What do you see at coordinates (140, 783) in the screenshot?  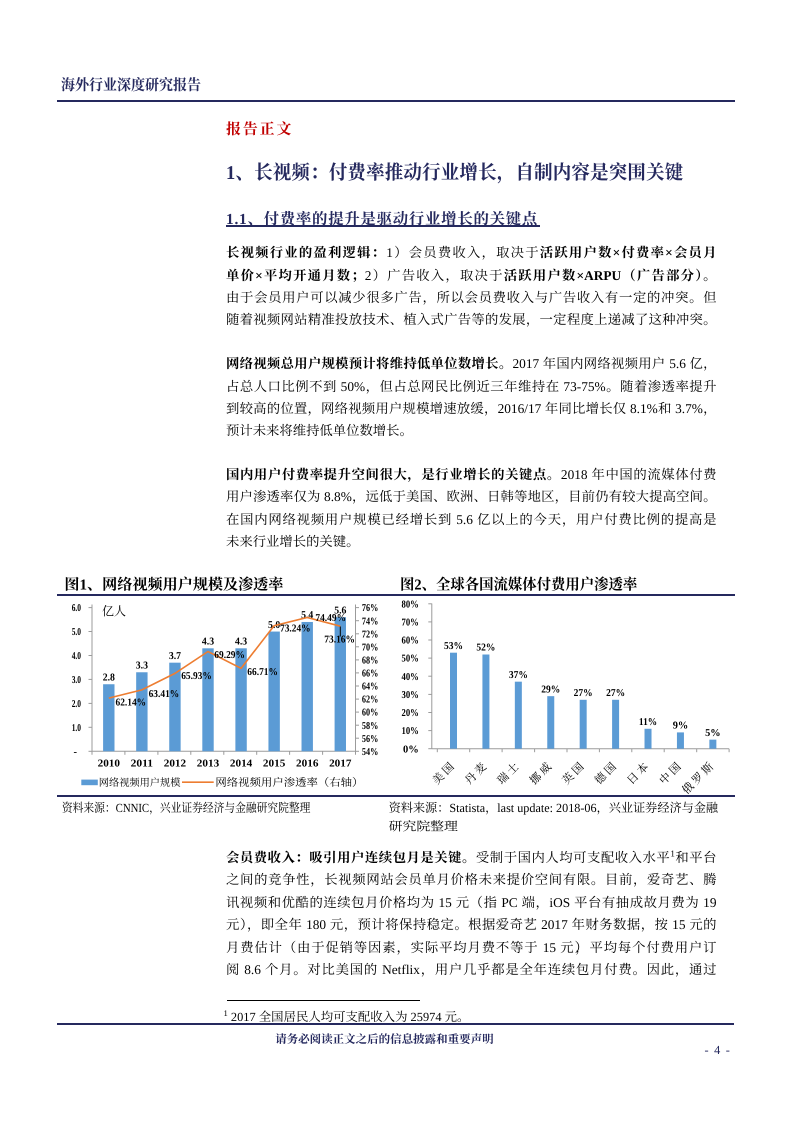 I see `svg-text: 网络视频用户规模` at bounding box center [140, 783].